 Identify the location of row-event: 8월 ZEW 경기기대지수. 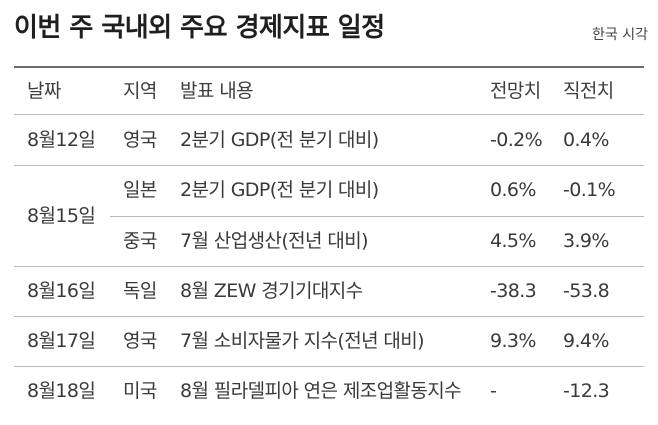
(271, 291).